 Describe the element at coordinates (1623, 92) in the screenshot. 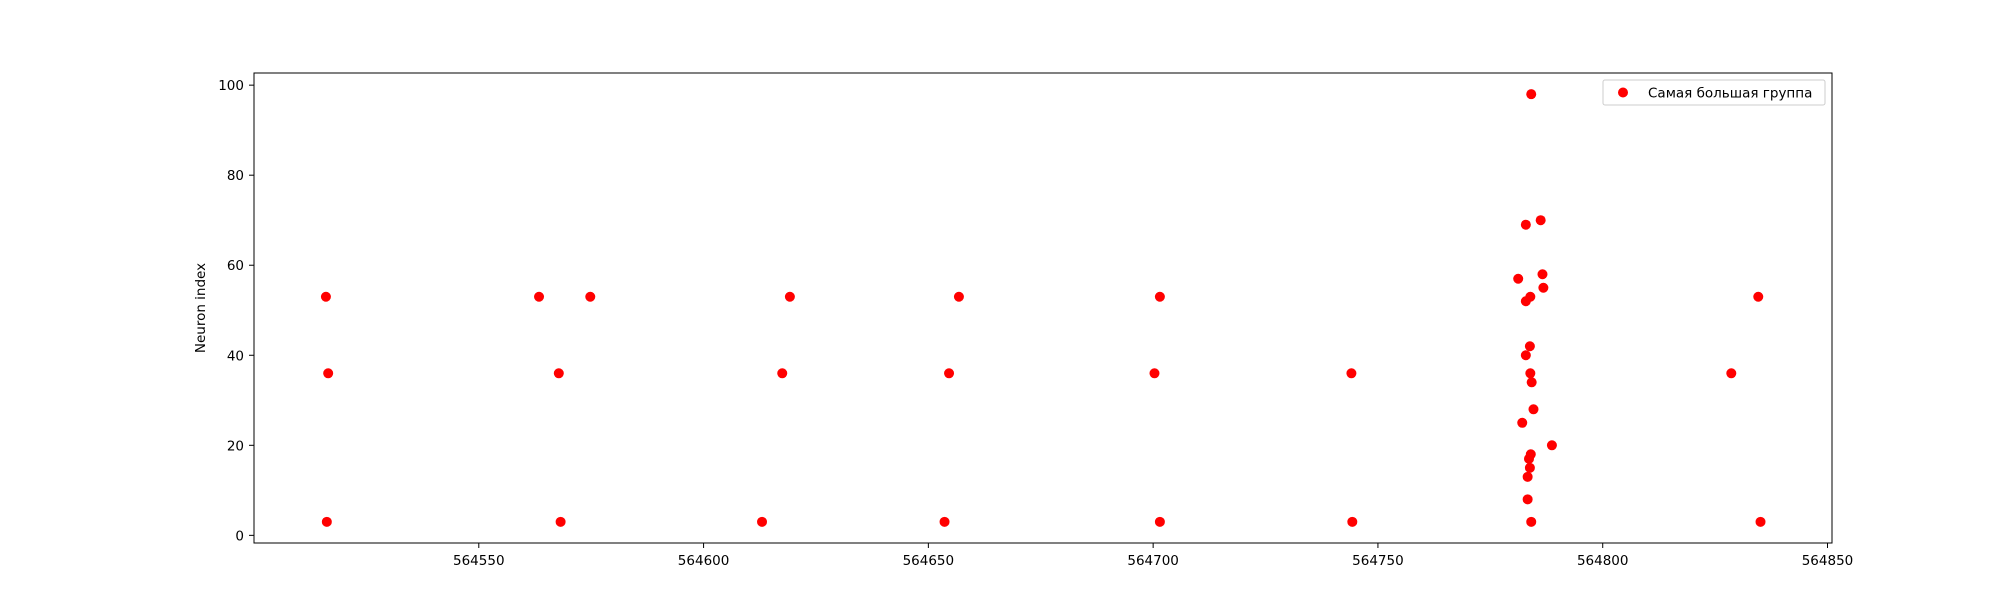

I see `legend-marker` at that location.